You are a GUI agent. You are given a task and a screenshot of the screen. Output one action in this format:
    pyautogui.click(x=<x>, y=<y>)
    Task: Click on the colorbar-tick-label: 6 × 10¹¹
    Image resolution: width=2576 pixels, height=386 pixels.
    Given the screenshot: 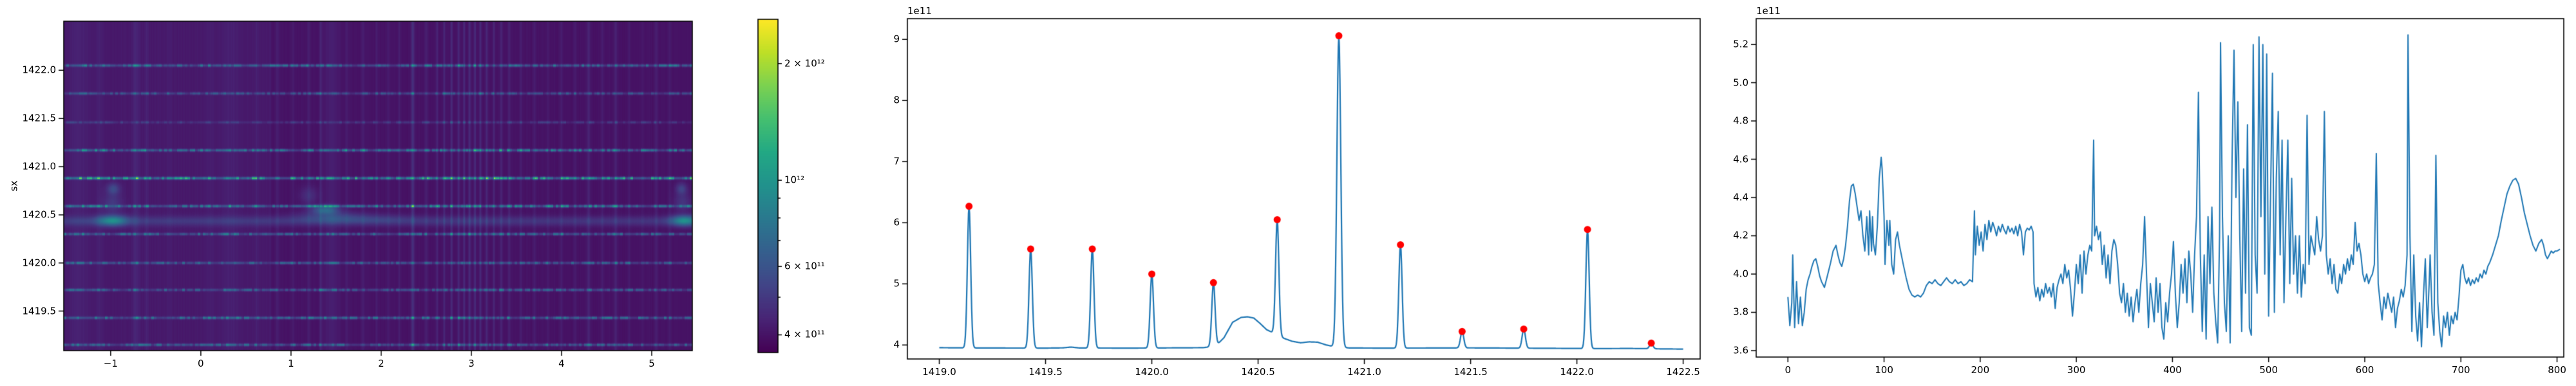 What is the action you would take?
    pyautogui.click(x=805, y=266)
    